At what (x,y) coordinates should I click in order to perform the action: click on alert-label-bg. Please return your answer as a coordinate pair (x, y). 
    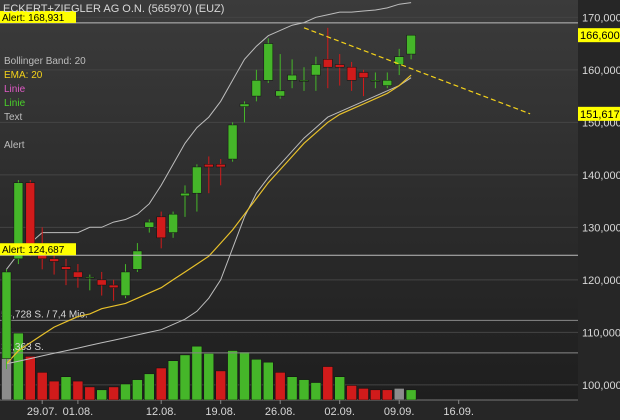
    Looking at the image, I should click on (38, 249).